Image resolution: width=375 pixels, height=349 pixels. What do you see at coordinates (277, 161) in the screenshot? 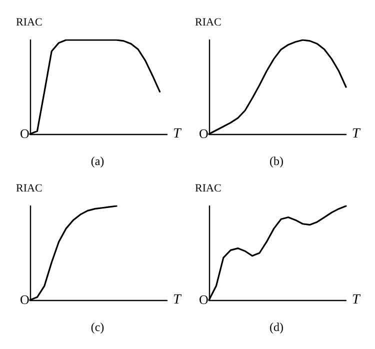
I see `text: (b)` at bounding box center [277, 161].